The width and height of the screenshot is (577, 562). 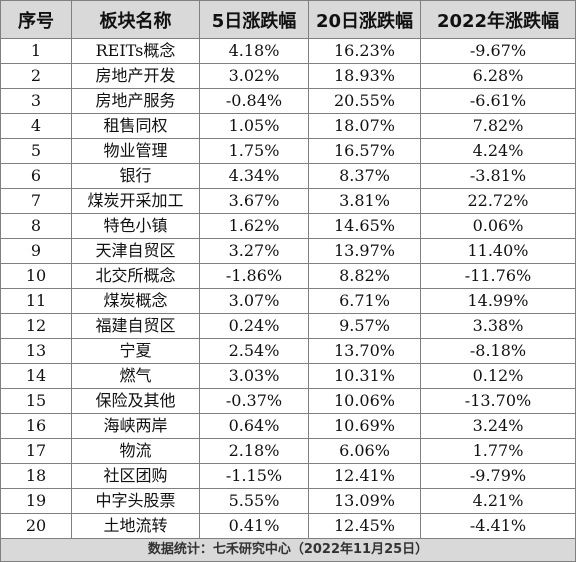 What do you see at coordinates (254, 376) in the screenshot?
I see `cell-5day-change: 3.03%` at bounding box center [254, 376].